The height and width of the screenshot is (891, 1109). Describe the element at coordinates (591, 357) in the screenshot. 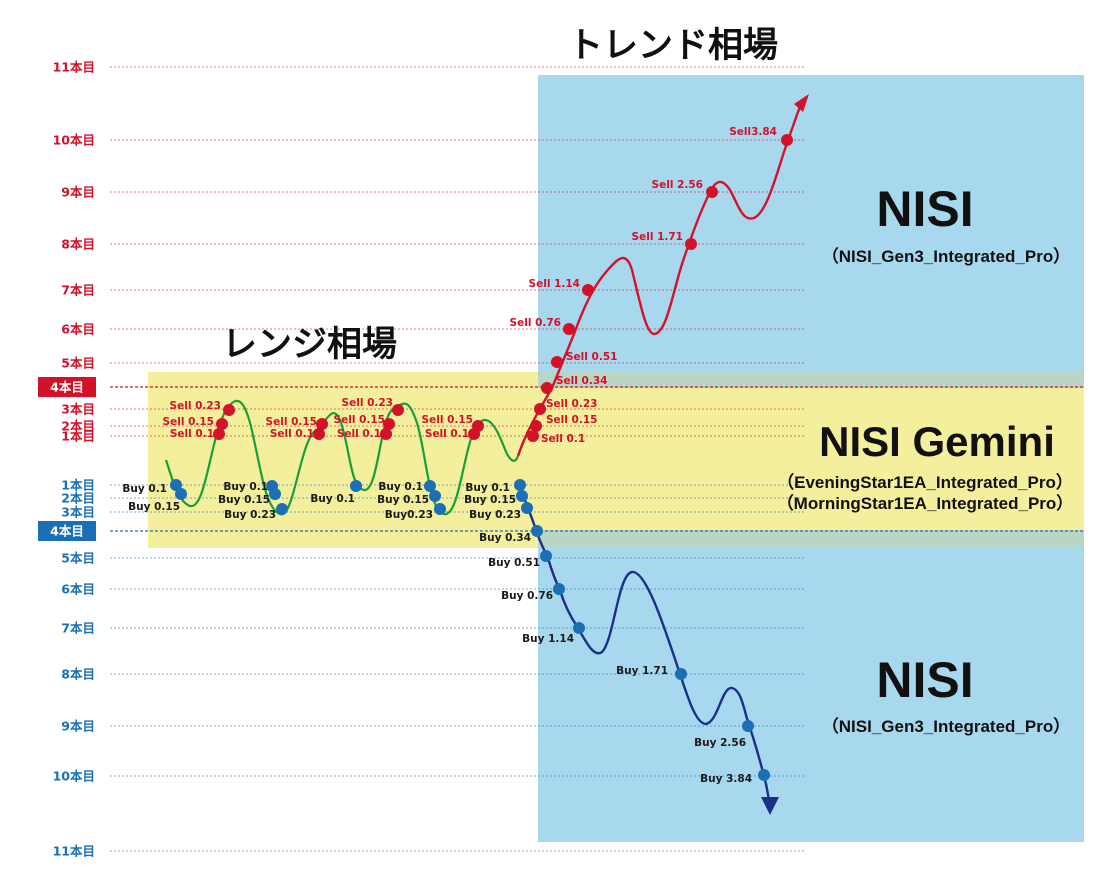

I see `sell-entry-label: Sell 0.51` at that location.